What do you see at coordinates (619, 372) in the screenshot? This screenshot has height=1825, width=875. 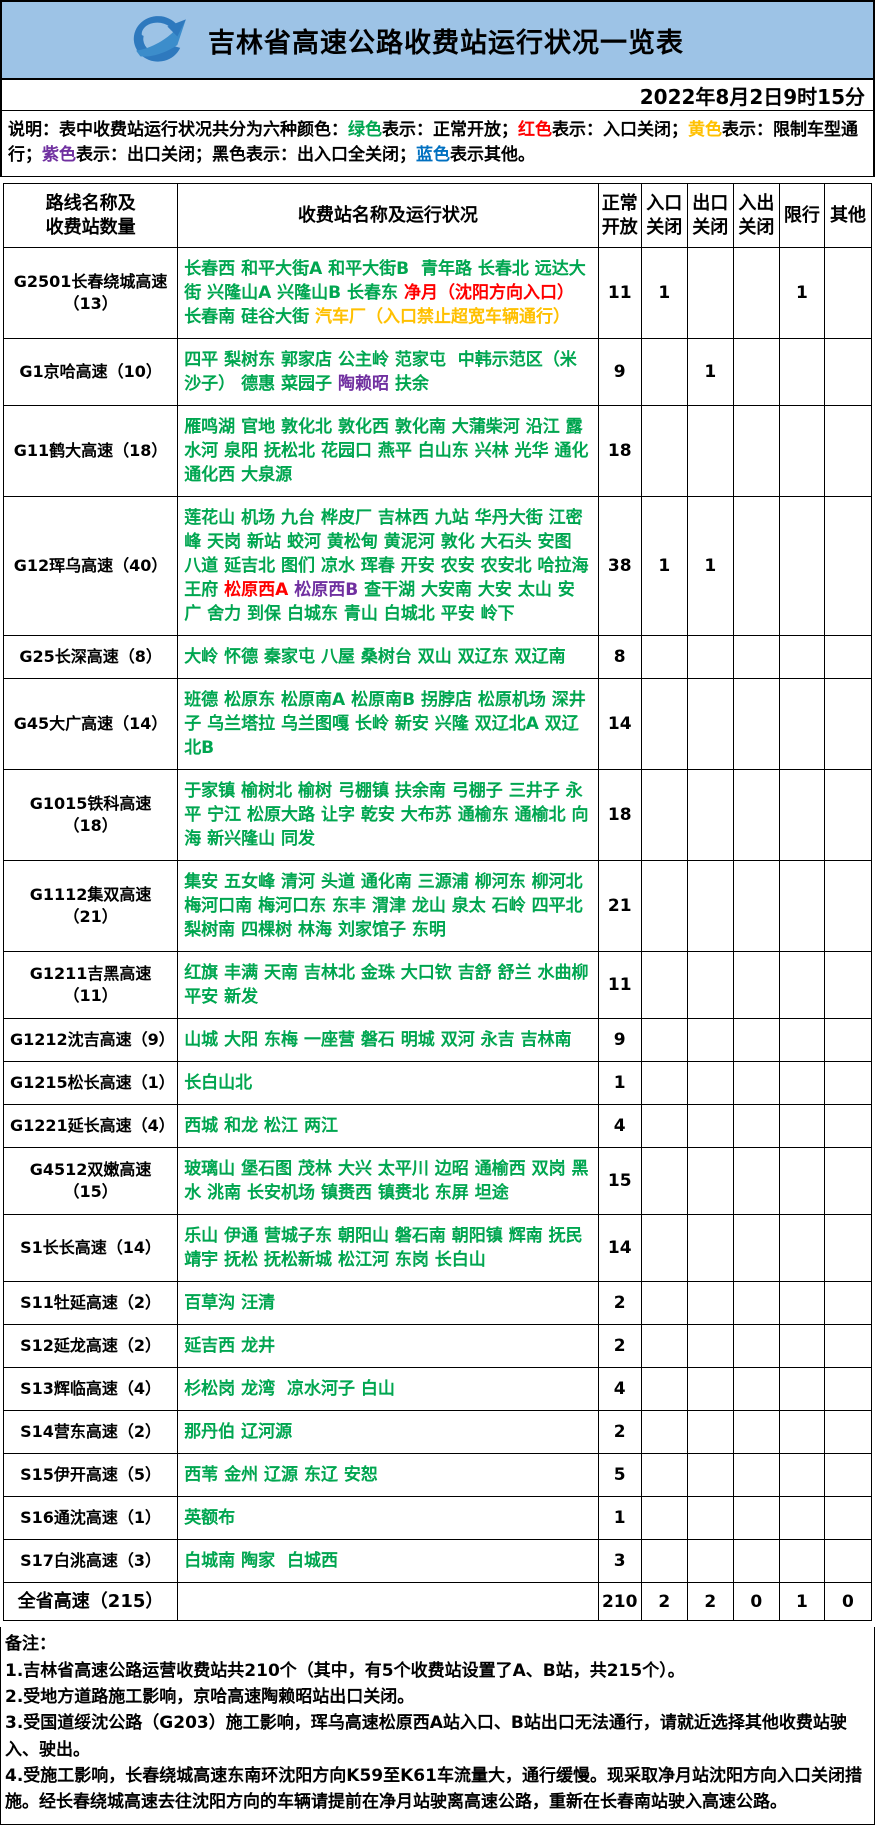 I see `status-count: 9` at bounding box center [619, 372].